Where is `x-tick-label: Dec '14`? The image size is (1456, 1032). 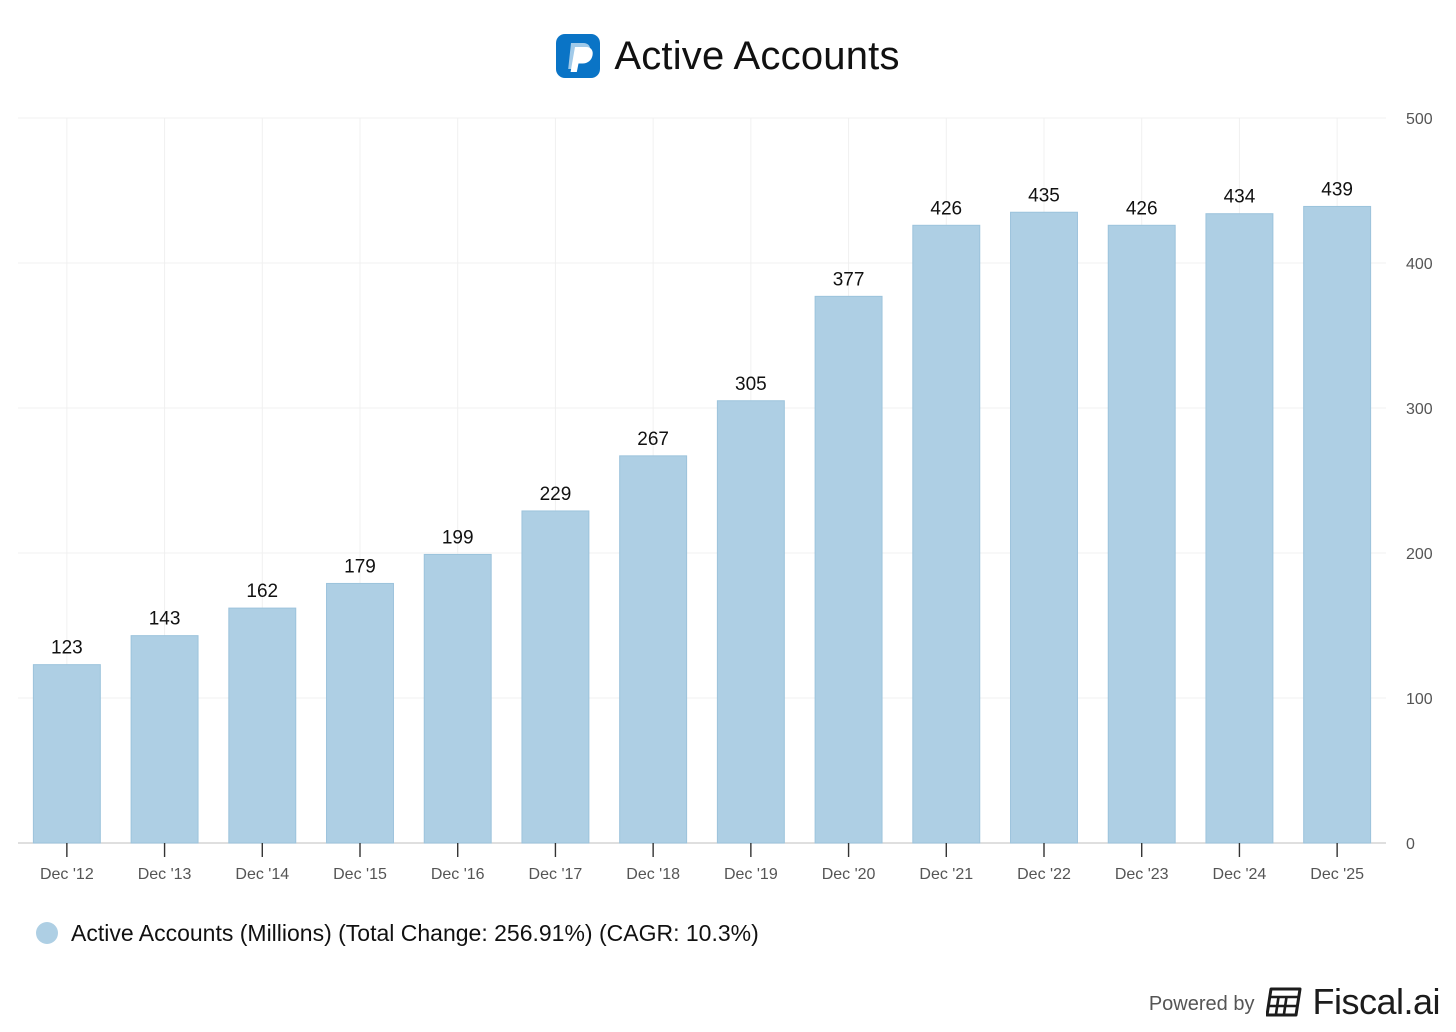 x-tick-label: Dec '14 is located at coordinates (262, 874).